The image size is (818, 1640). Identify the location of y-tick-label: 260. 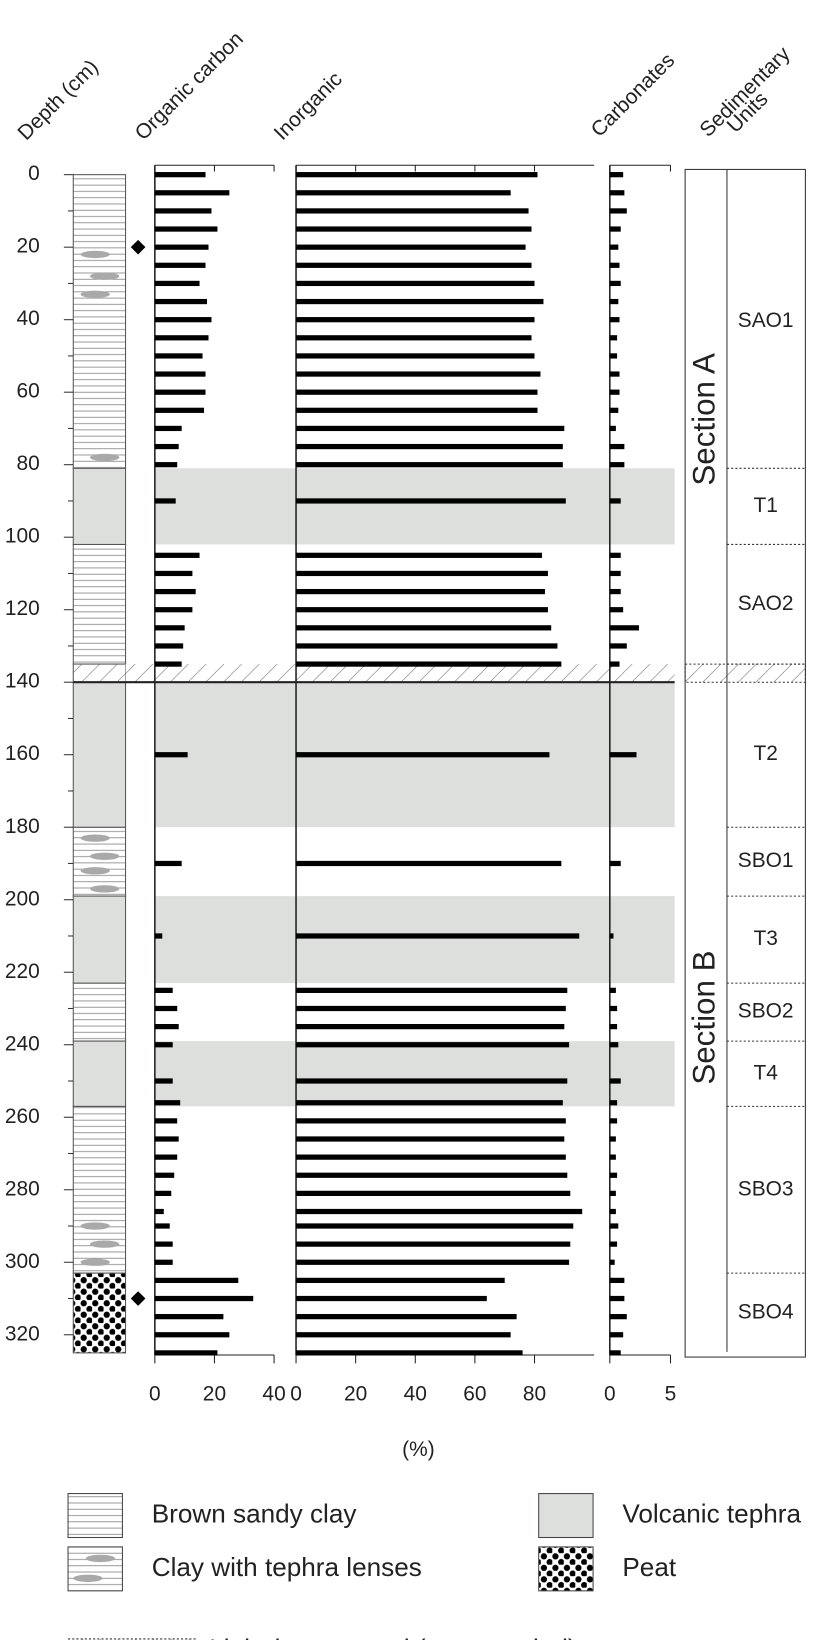
(22, 1116).